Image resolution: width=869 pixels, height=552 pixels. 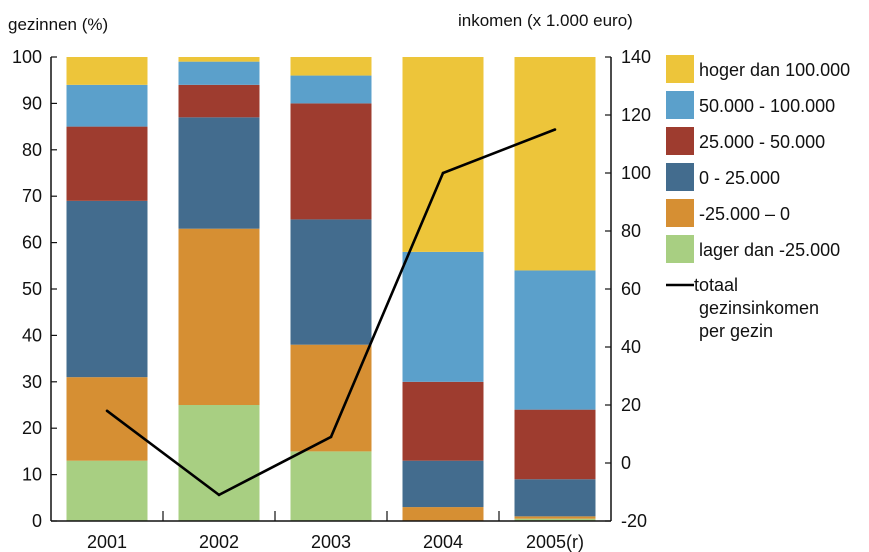 I want to click on left-tick-label: 0, so click(x=37, y=521).